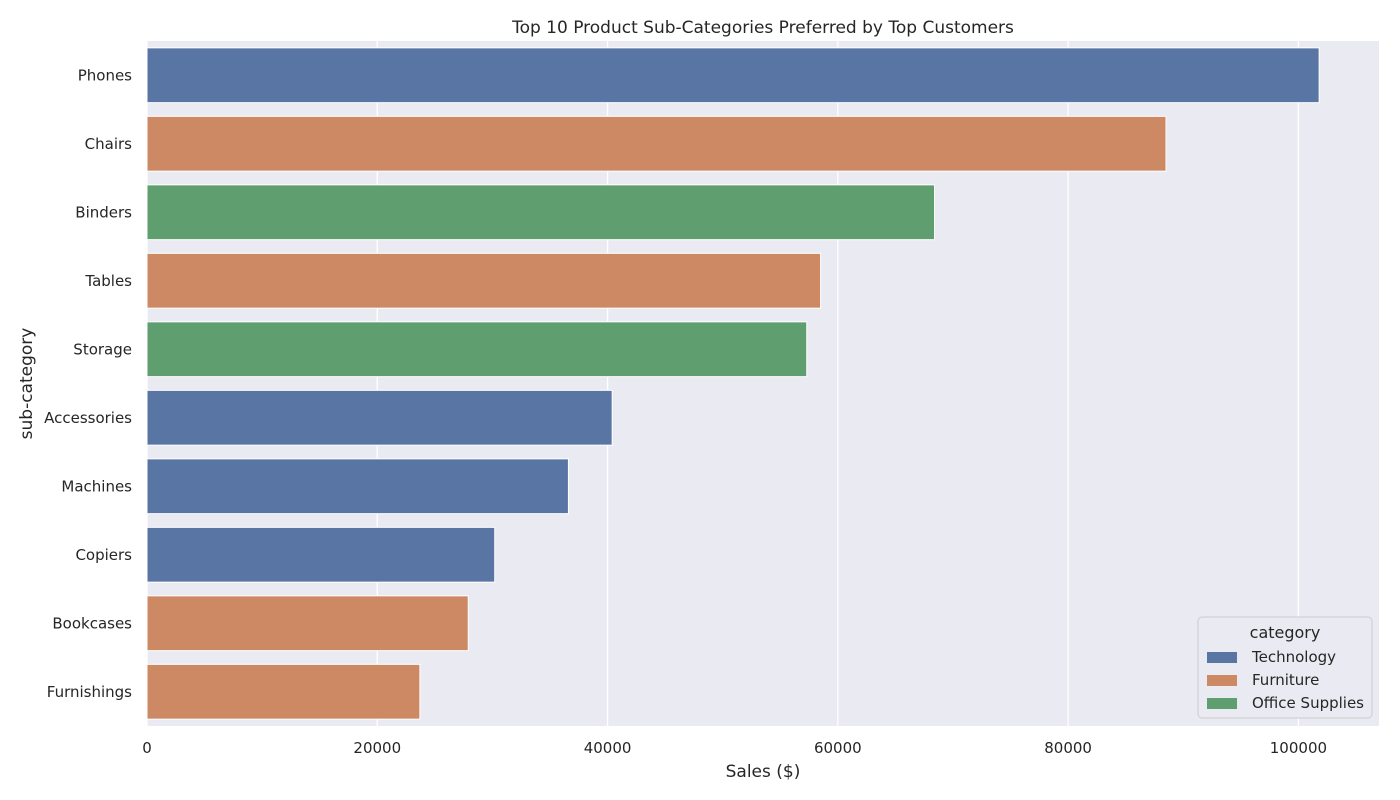 This screenshot has width=1400, height=800. Describe the element at coordinates (608, 748) in the screenshot. I see `x-tick-label: 40000` at that location.